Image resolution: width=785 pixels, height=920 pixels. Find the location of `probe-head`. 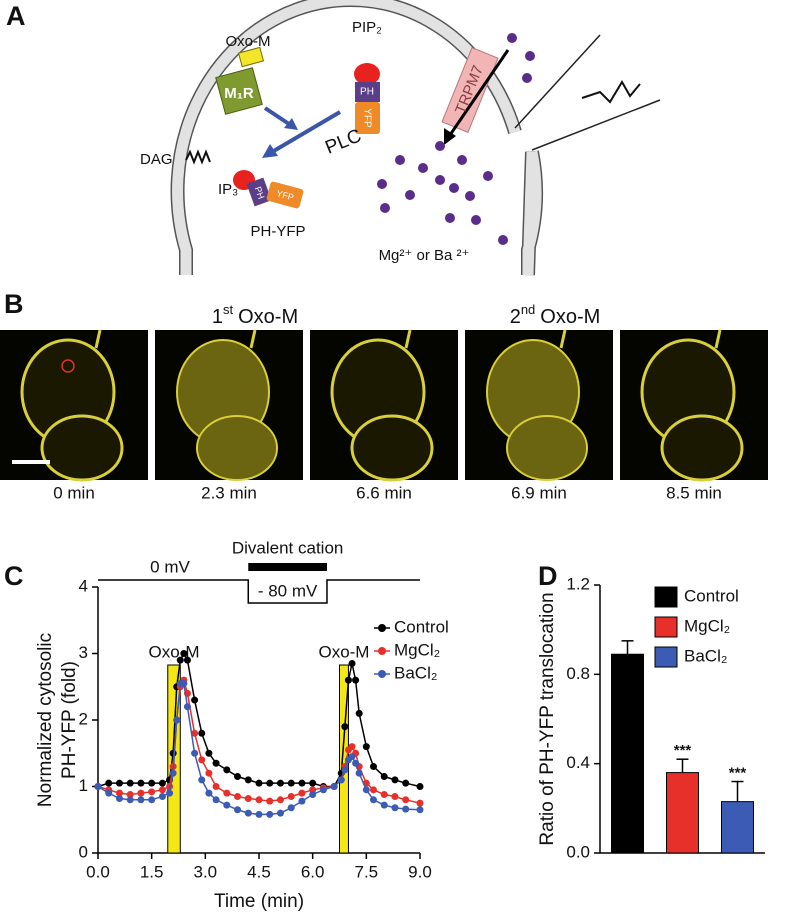

probe-head is located at coordinates (367, 74).